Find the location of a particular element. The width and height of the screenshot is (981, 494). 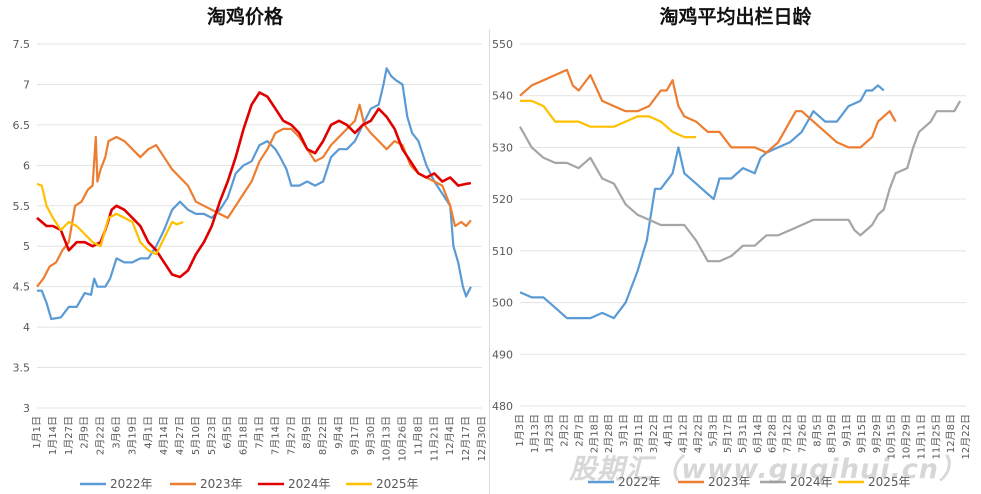

x-tick-label: 12月4日 is located at coordinates (450, 435).